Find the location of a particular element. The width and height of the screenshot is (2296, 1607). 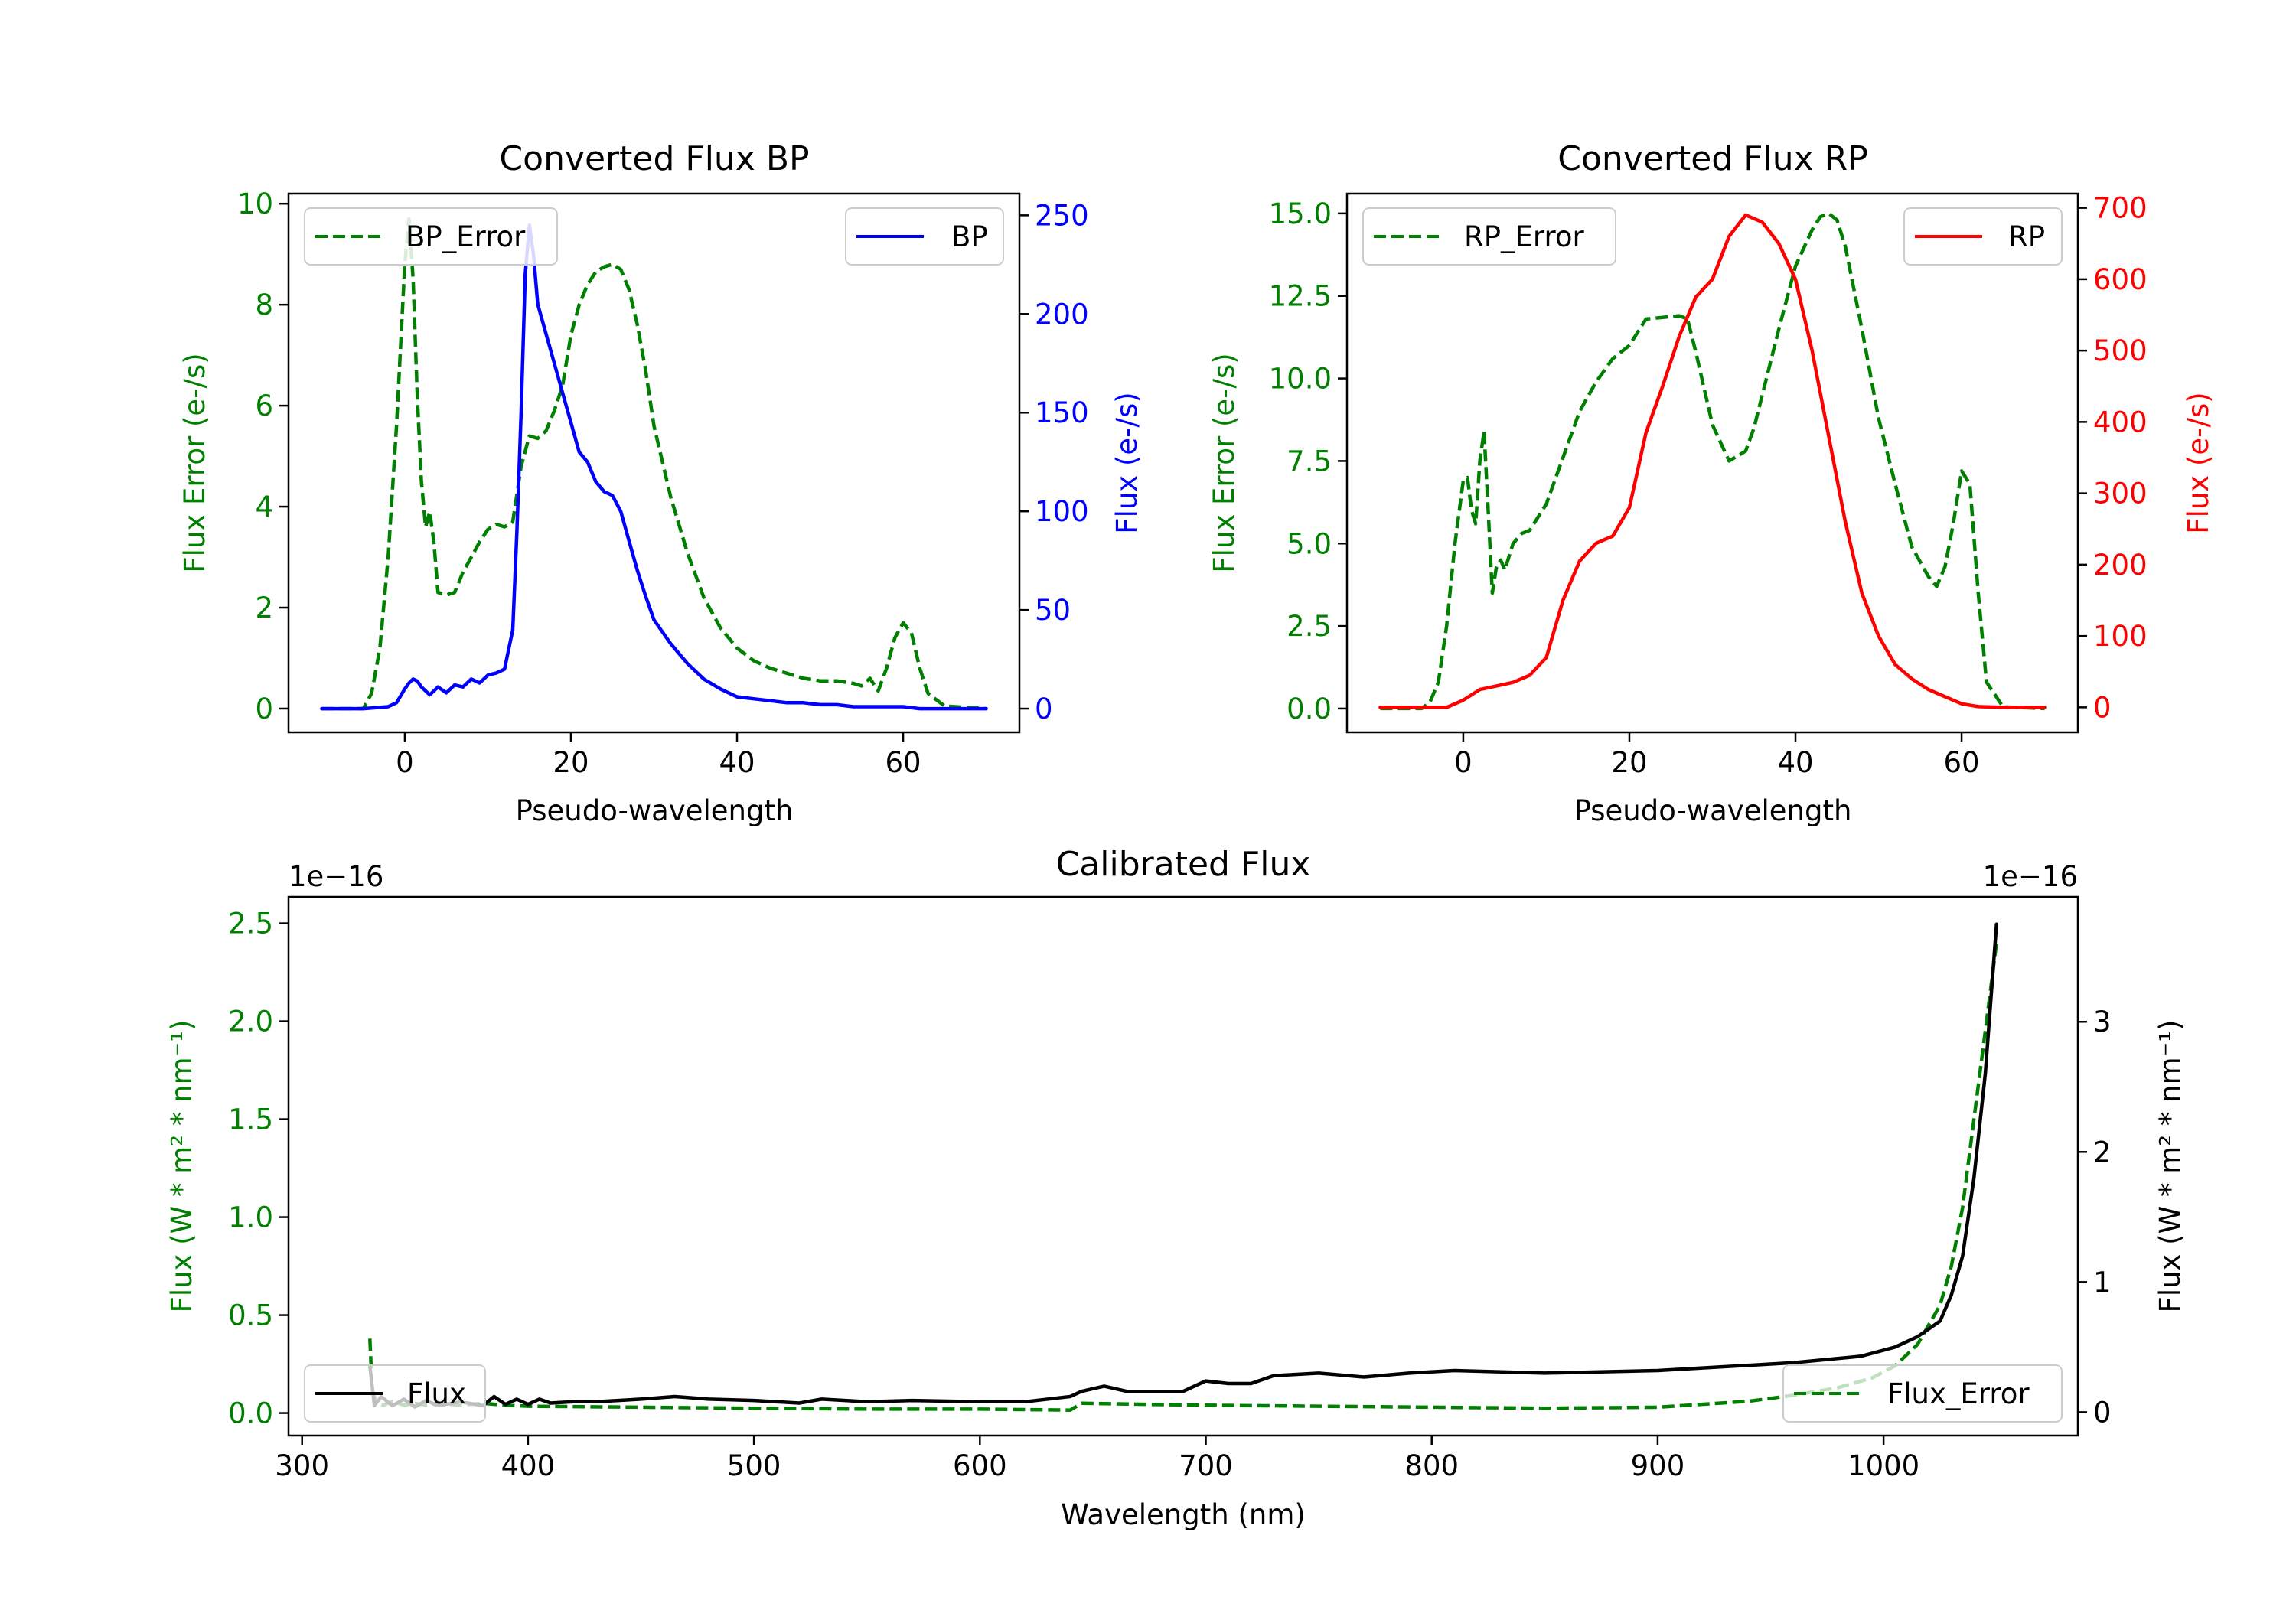

right-y-tick-label: 500 is located at coordinates (2120, 351).